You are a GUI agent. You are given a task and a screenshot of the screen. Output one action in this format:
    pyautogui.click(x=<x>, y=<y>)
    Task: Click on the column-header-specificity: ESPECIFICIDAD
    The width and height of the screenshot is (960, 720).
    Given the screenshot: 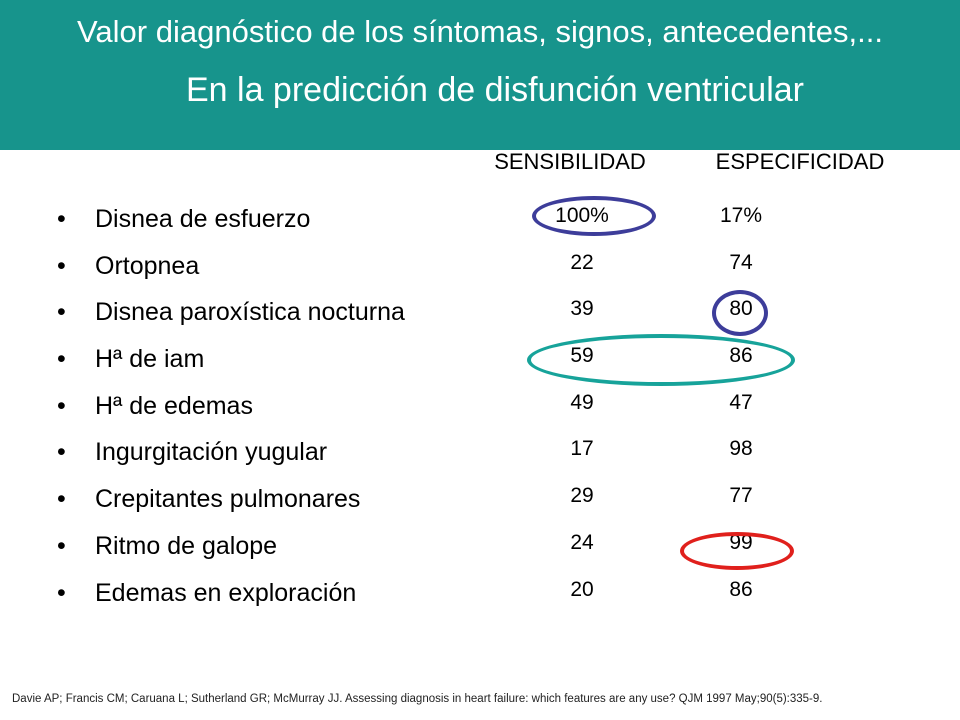 What is the action you would take?
    pyautogui.click(x=800, y=161)
    